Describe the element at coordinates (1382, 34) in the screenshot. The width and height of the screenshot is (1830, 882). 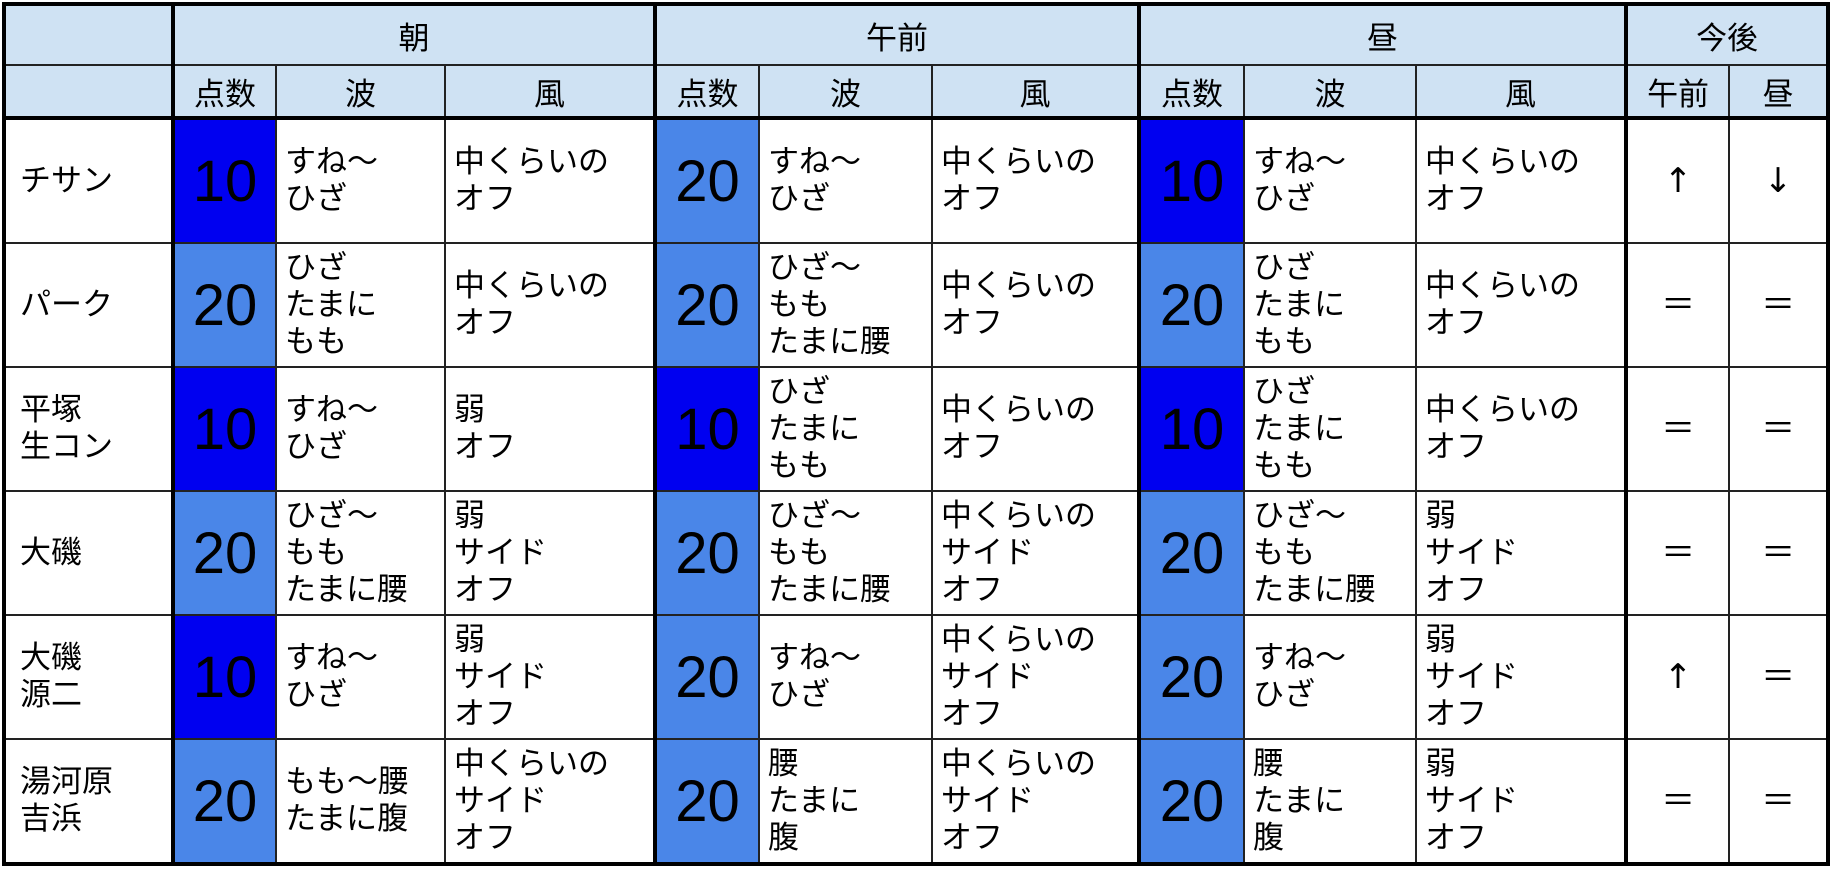
I see `header-group-noon: 昼` at that location.